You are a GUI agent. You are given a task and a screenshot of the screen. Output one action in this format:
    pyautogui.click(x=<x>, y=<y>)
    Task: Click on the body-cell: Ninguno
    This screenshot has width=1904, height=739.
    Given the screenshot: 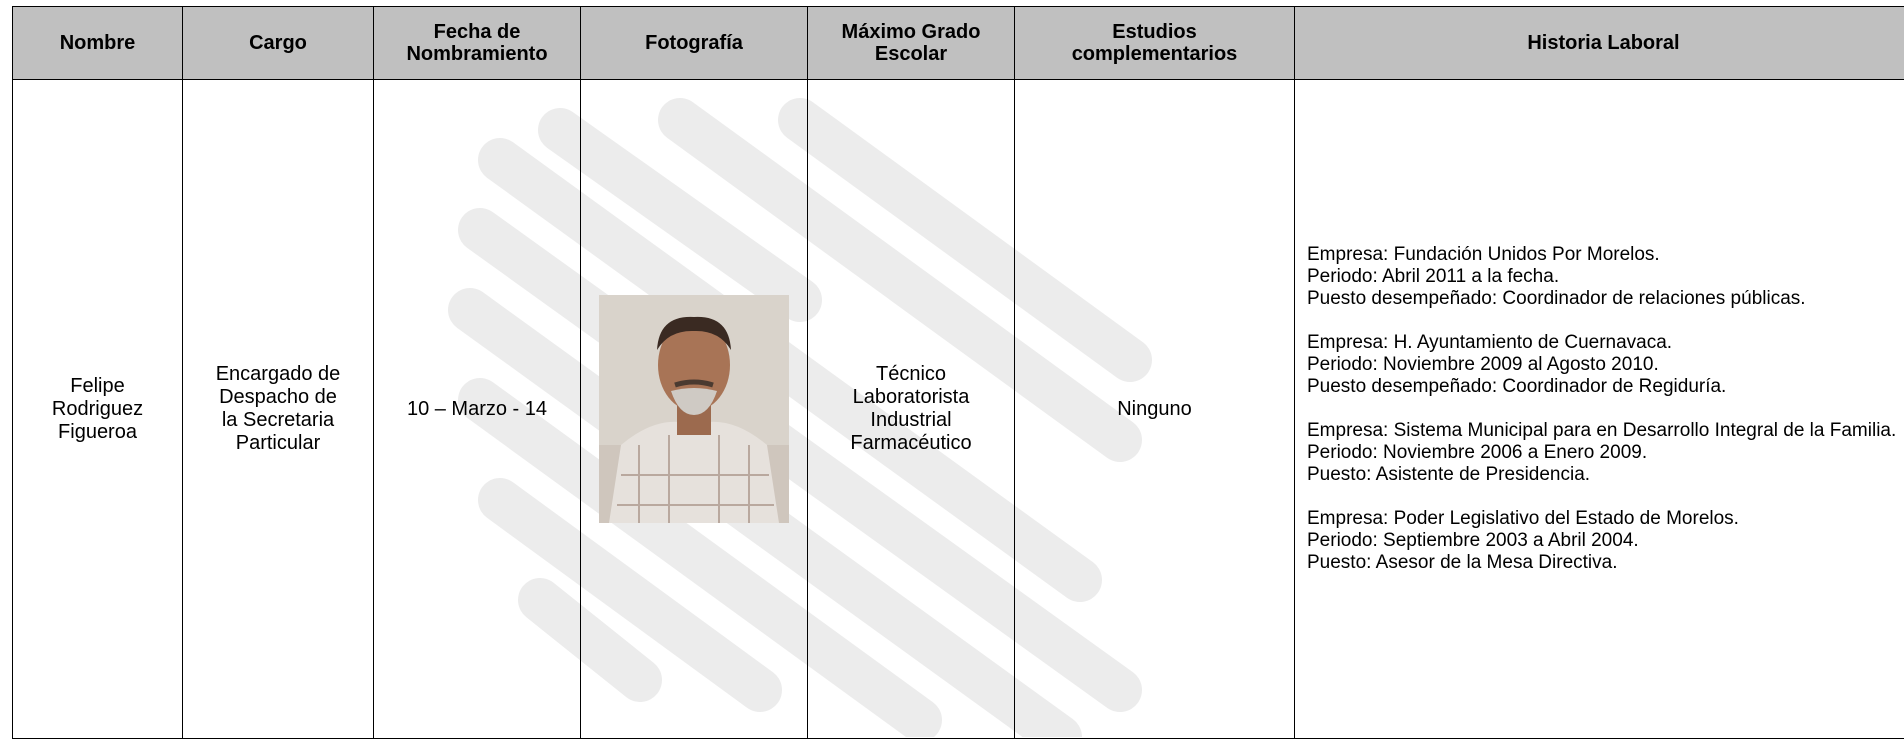 What is the action you would take?
    pyautogui.click(x=1155, y=409)
    